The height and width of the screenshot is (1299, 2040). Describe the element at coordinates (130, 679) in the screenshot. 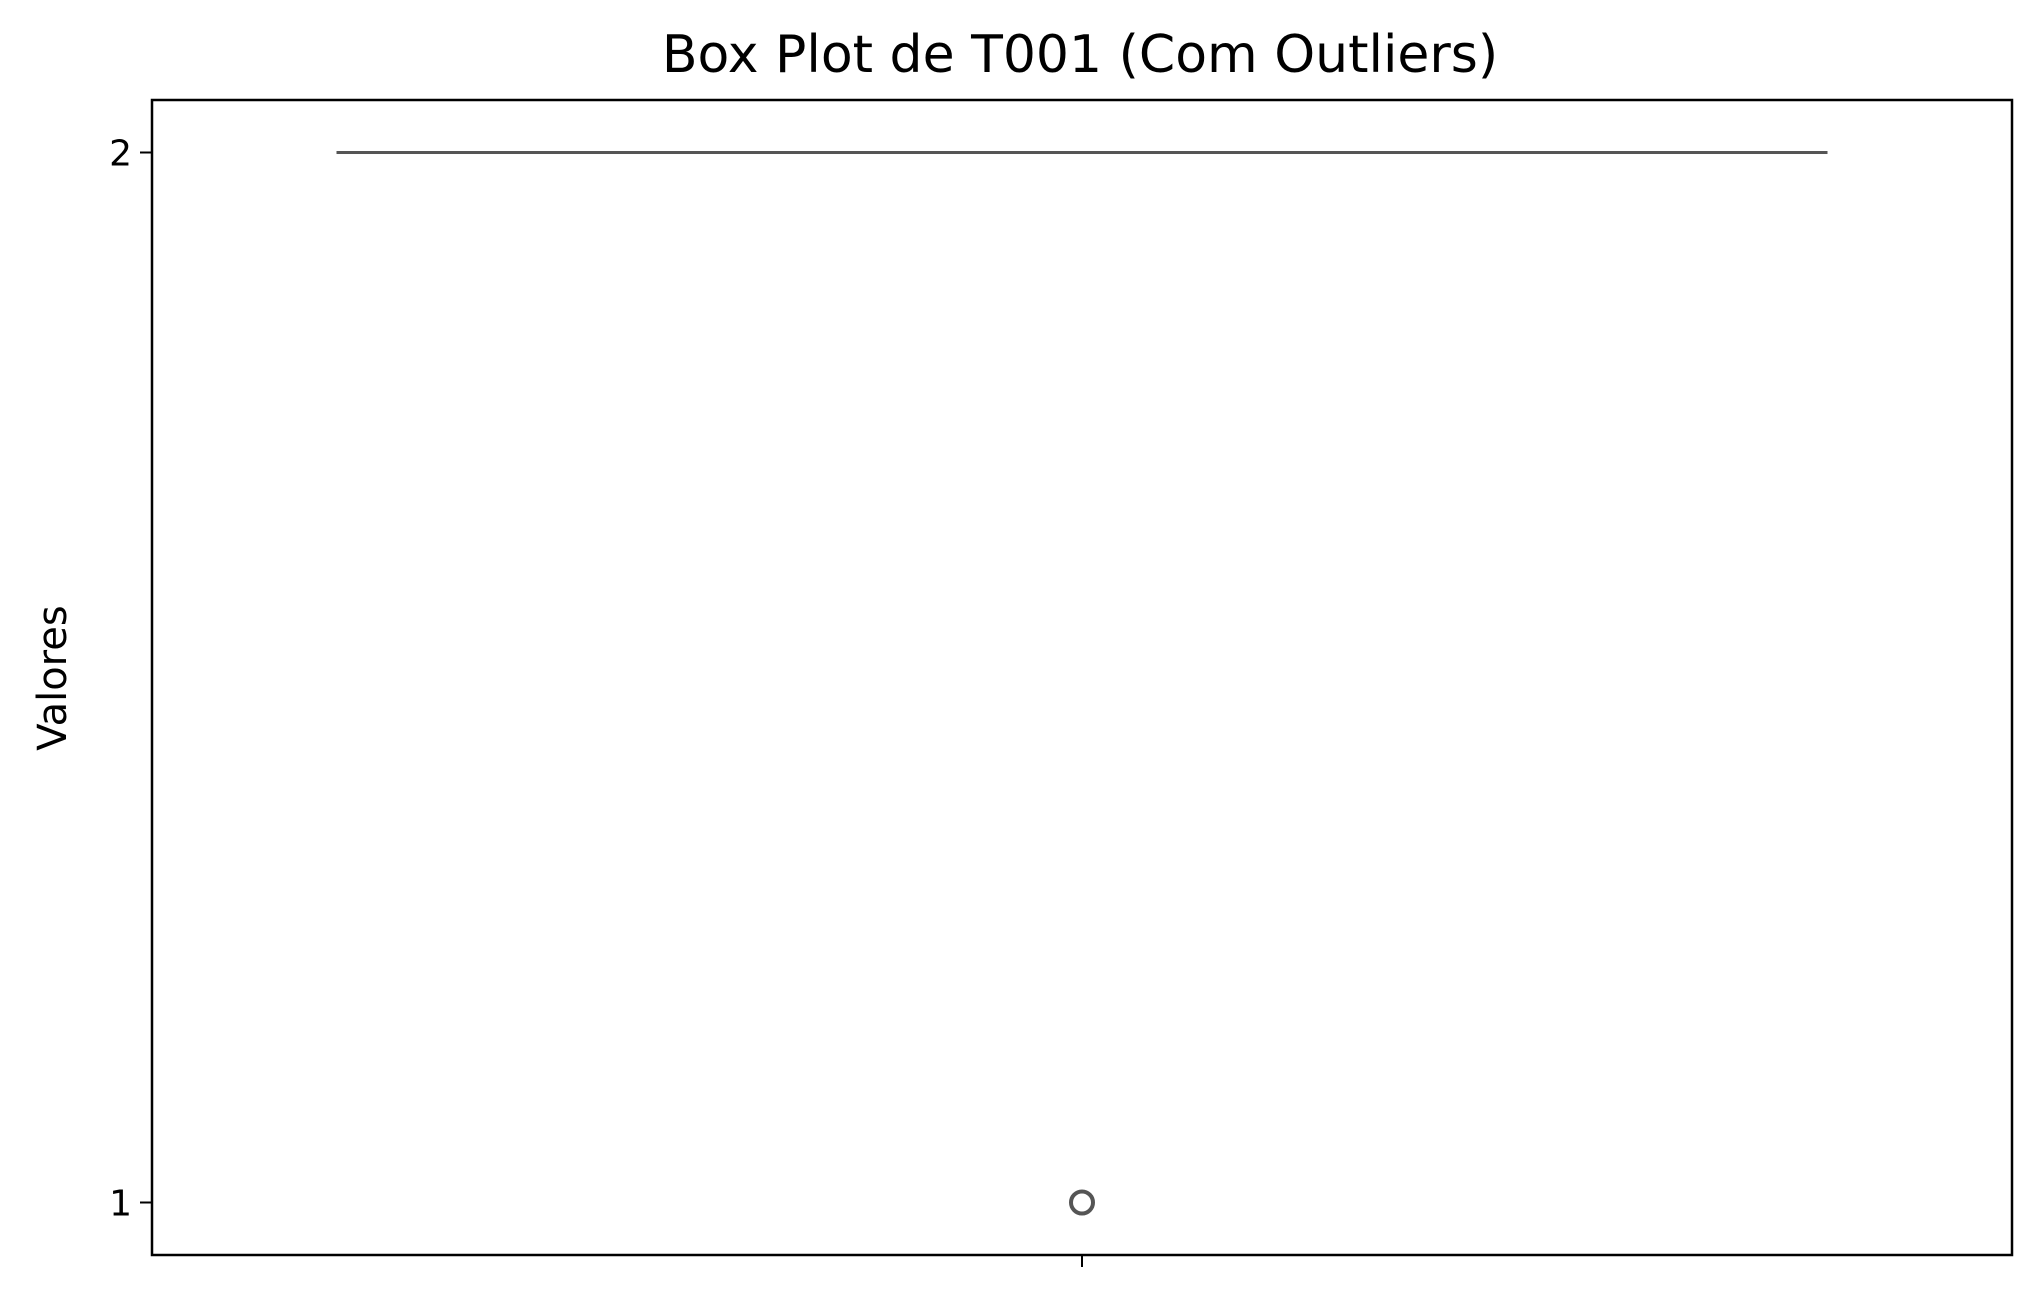

I see `y-axis-ticks: 12` at that location.